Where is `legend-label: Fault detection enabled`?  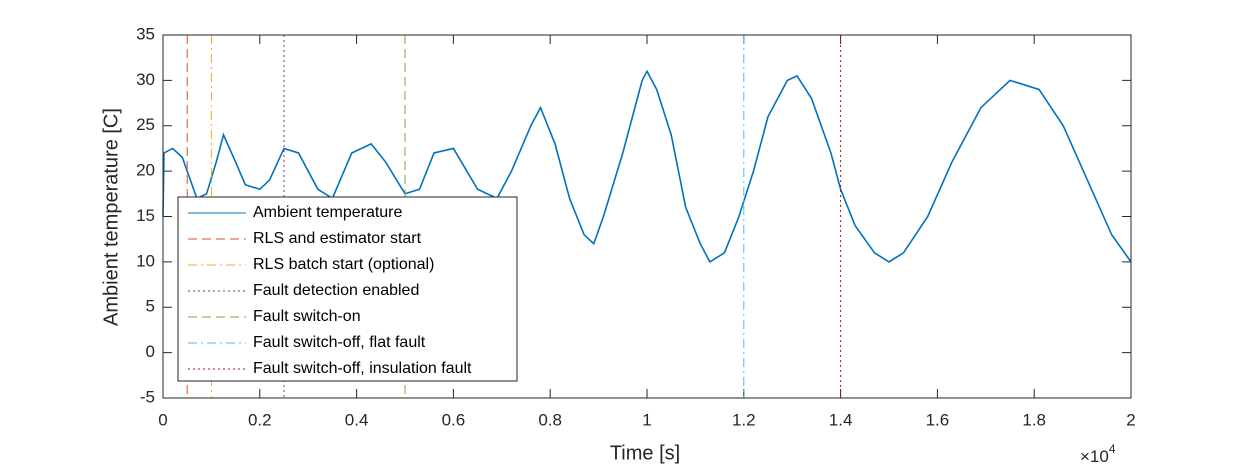 legend-label: Fault detection enabled is located at coordinates (336, 290).